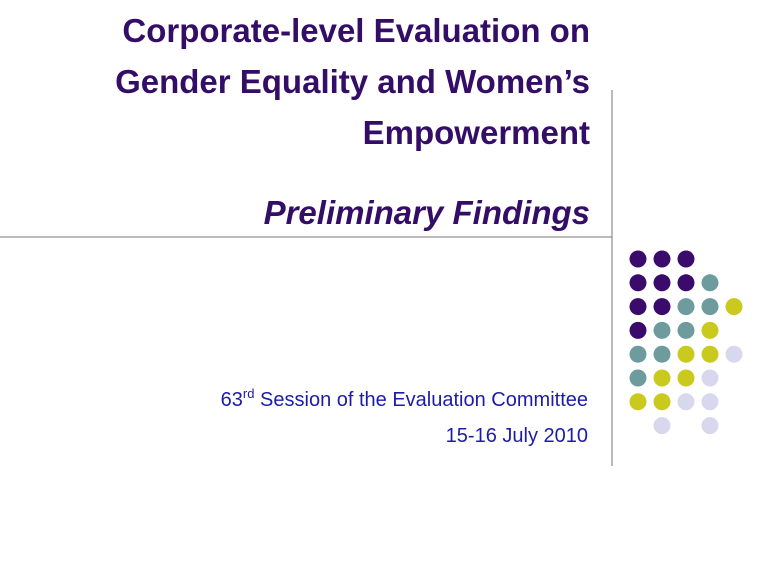  Describe the element at coordinates (249, 393) in the screenshot. I see `session-suffix: rd` at that location.